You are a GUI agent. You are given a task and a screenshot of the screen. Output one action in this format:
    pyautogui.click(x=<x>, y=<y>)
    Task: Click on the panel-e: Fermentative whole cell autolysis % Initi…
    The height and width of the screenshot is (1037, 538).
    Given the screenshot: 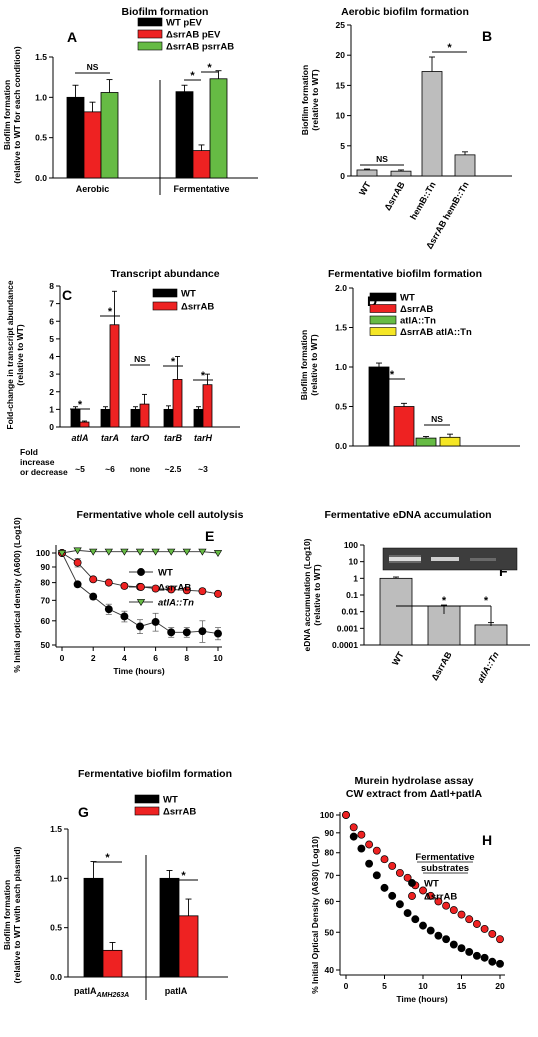 What is the action you would take?
    pyautogui.click(x=128, y=592)
    